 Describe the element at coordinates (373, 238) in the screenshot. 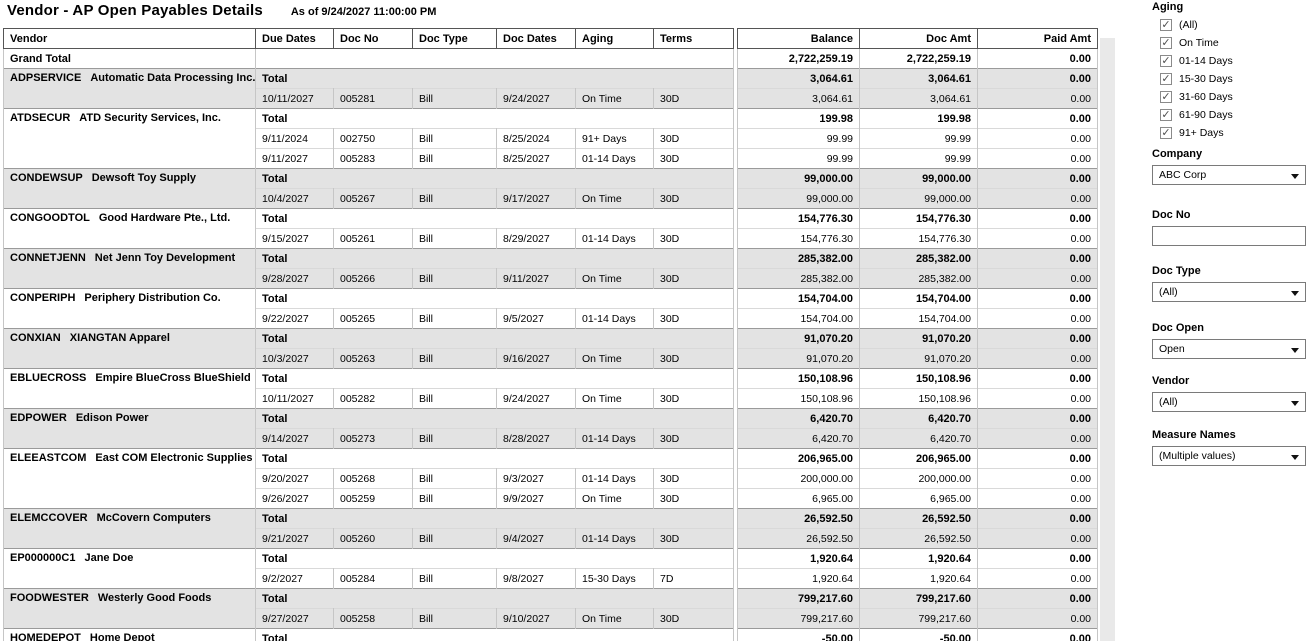

I see `cell-doc-no: 005261` at that location.